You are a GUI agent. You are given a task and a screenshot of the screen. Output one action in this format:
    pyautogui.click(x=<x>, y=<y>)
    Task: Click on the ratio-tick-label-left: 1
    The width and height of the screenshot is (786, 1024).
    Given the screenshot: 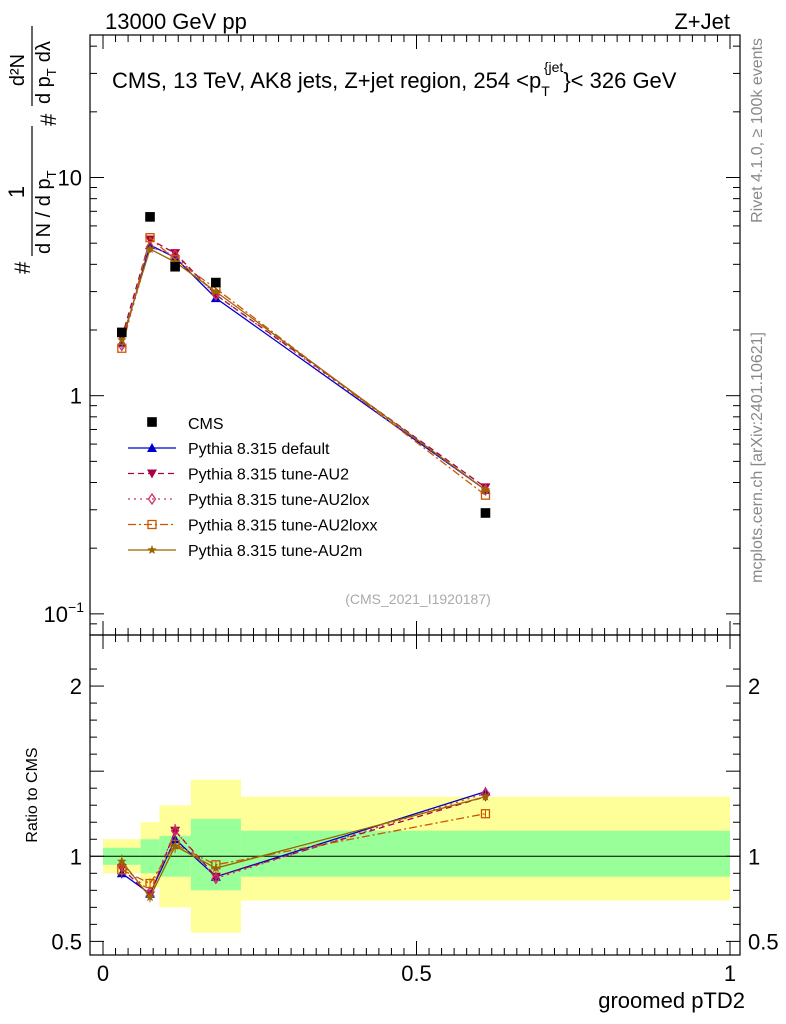 What is the action you would take?
    pyautogui.click(x=76, y=856)
    